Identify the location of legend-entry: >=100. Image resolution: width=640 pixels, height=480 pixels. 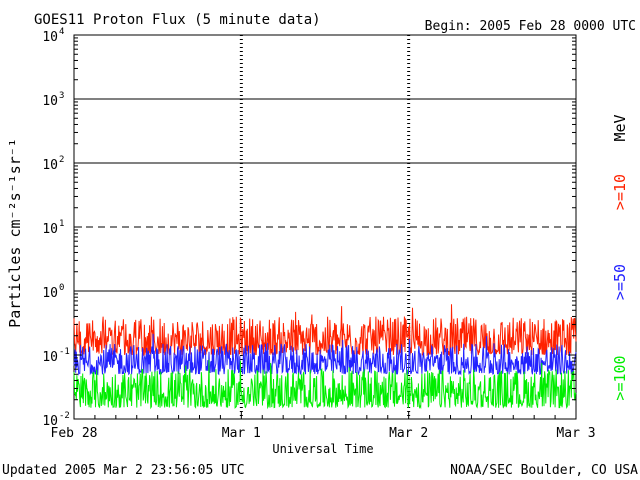
(620, 377).